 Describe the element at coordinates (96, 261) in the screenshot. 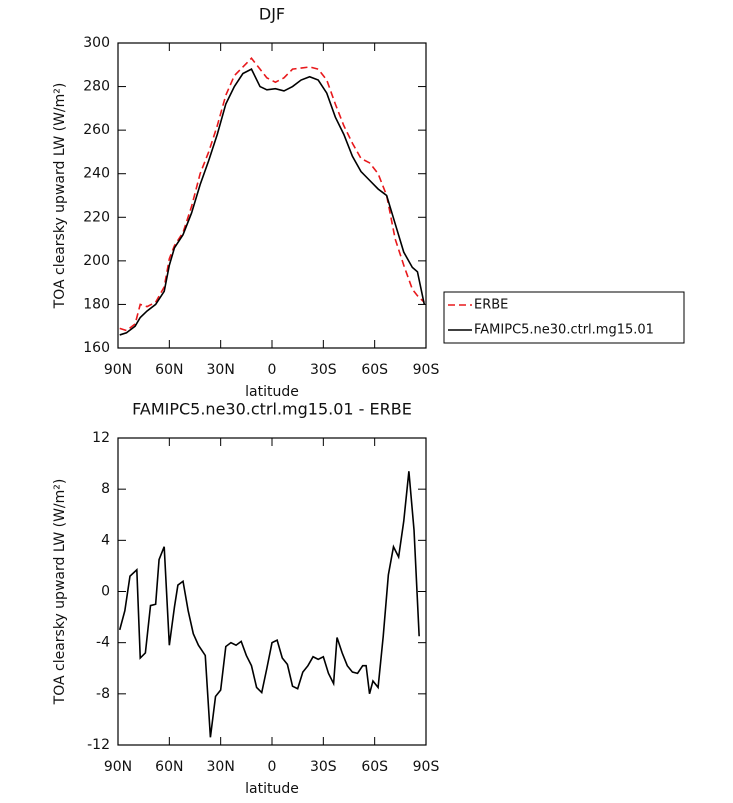

I see `y-tick-label: 200` at that location.